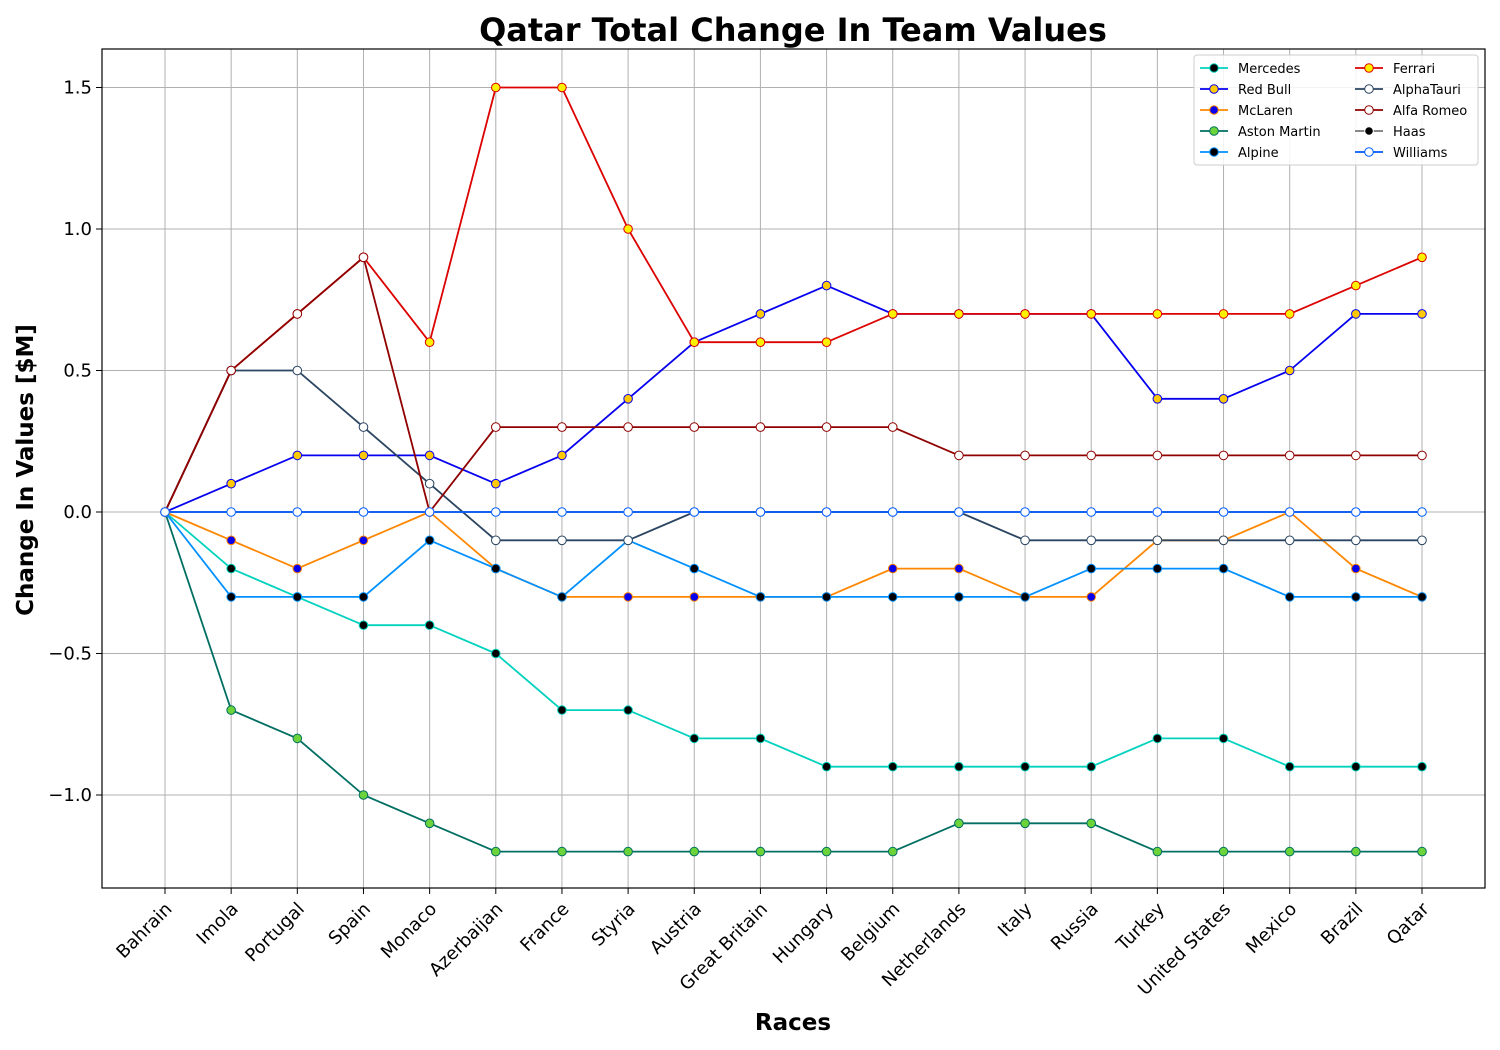 This screenshot has width=1500, height=1050. I want to click on series-line, so click(793, 554).